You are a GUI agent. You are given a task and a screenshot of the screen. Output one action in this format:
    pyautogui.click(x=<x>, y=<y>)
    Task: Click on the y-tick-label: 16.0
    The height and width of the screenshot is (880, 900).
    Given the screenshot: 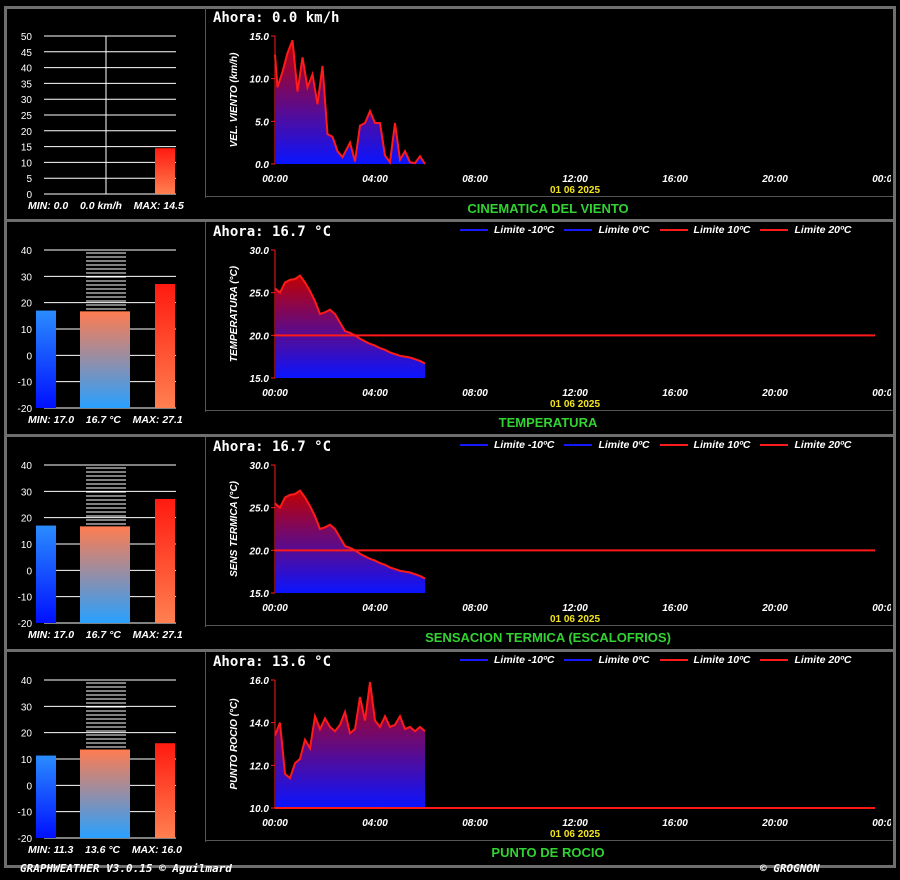 What is the action you would take?
    pyautogui.click(x=260, y=681)
    